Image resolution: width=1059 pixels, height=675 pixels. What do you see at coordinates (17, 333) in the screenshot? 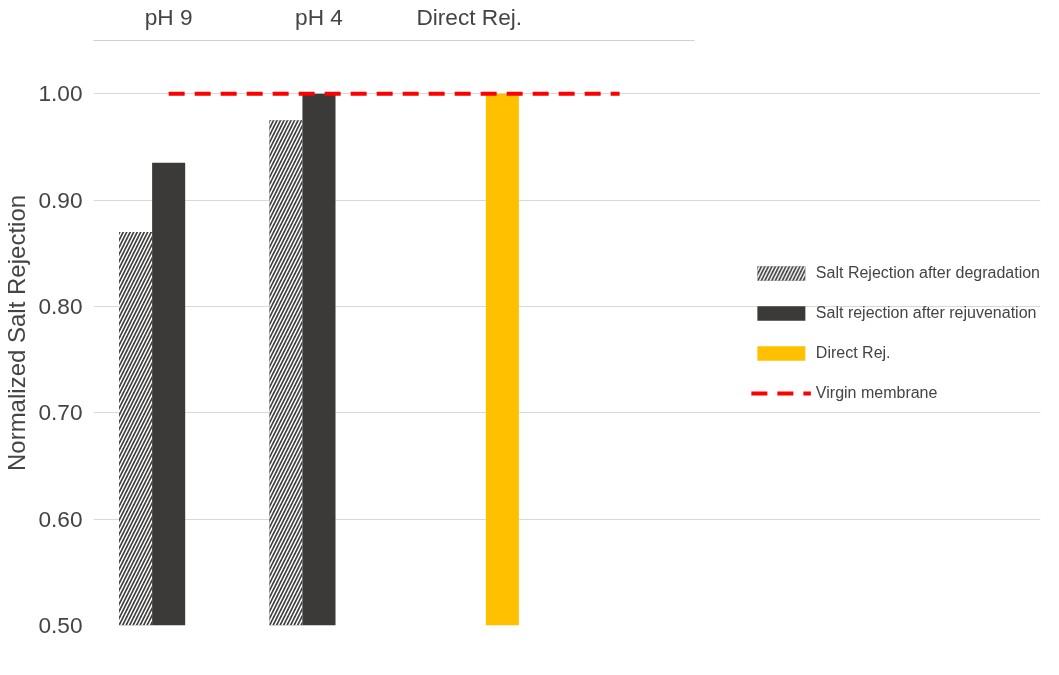
I see `y-axis-title: Normalized Salt Rejection` at bounding box center [17, 333].